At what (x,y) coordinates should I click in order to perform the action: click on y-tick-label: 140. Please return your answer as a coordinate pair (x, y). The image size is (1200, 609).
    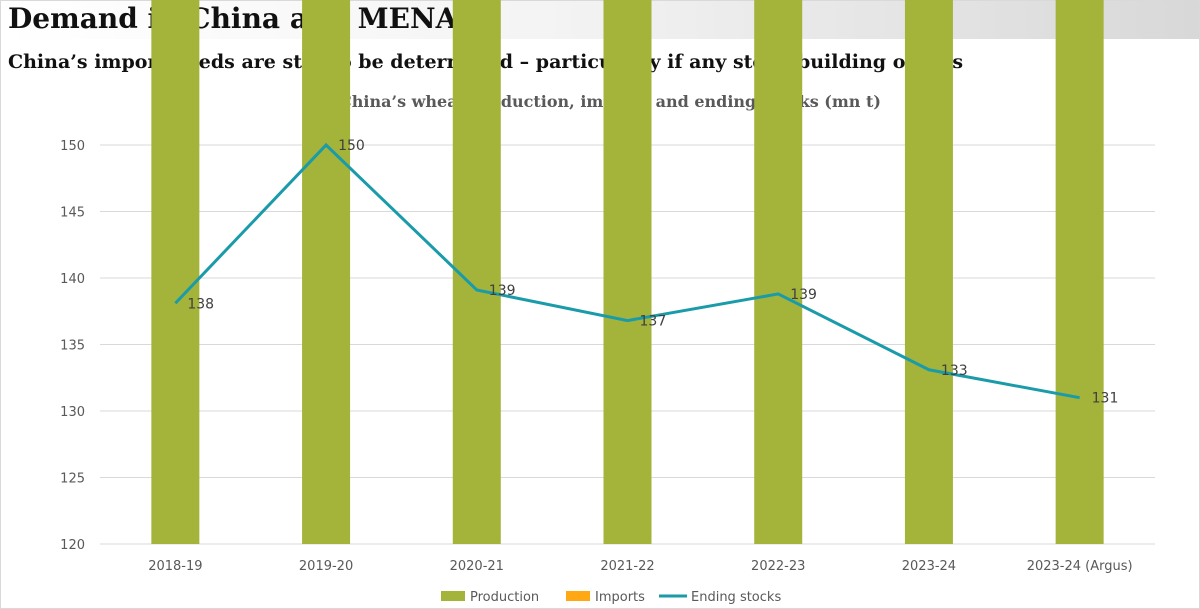
    Looking at the image, I should click on (72, 279).